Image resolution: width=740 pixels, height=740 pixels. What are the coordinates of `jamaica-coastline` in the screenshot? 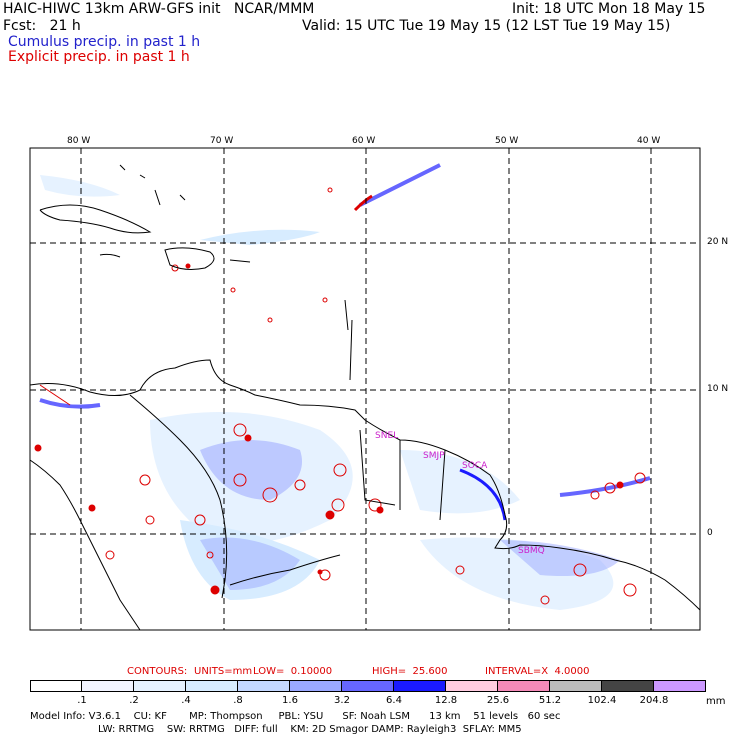 It's located at (110, 255).